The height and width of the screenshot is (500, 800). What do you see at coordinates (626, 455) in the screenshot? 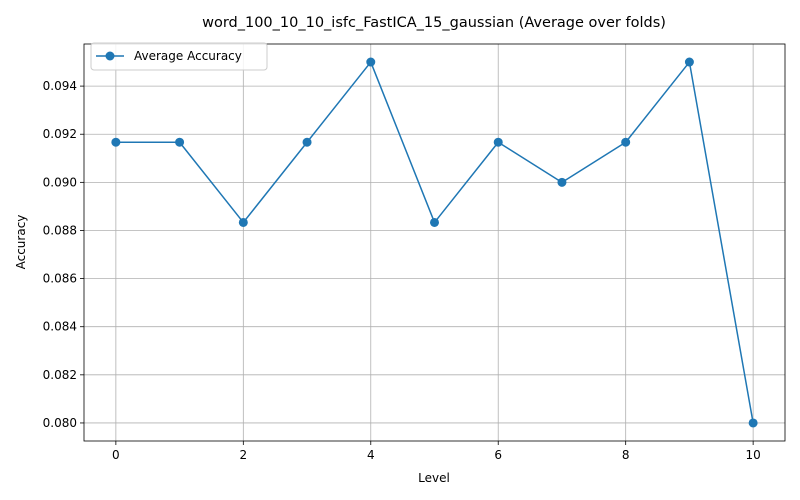
I see `x-tick-label: 8` at bounding box center [626, 455].